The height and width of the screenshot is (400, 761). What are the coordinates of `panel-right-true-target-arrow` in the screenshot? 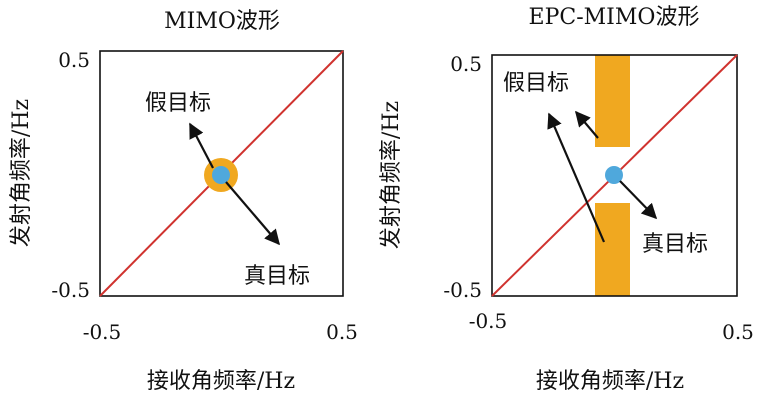 It's located at (638, 200).